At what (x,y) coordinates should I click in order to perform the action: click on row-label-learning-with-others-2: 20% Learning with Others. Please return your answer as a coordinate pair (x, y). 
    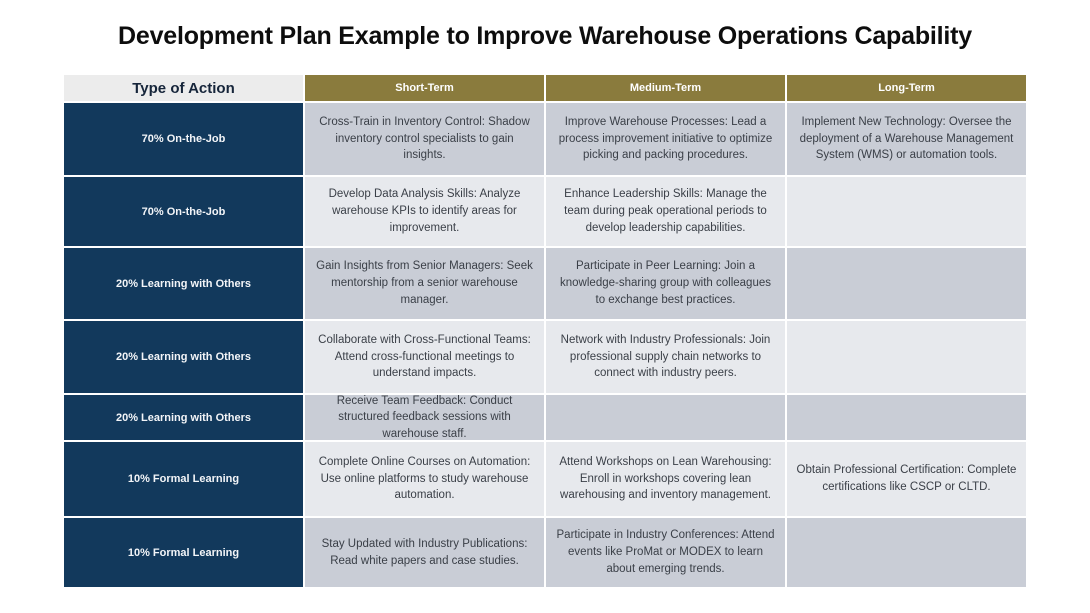
    Looking at the image, I should click on (183, 357).